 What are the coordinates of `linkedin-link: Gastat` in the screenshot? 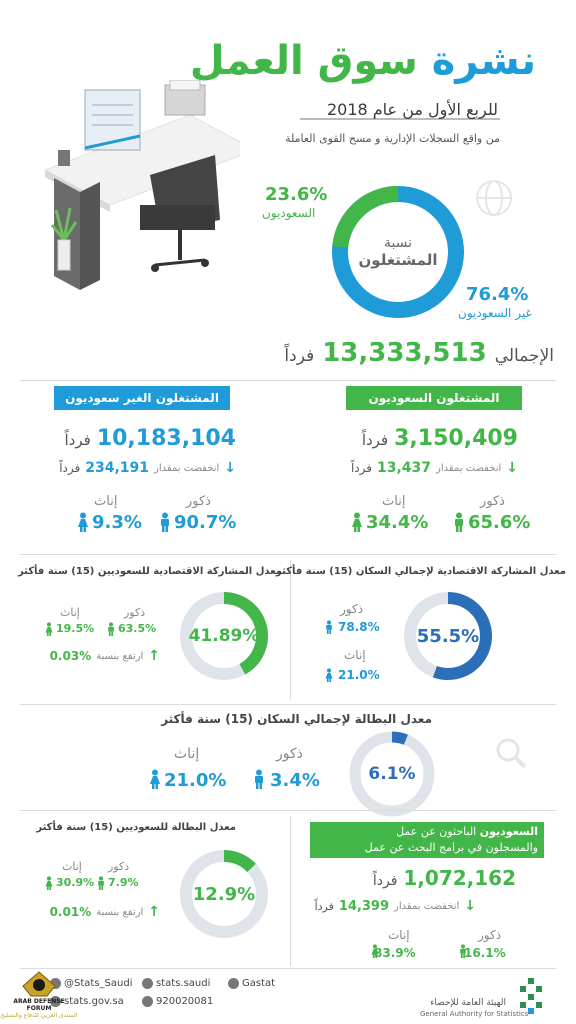 It's located at (251, 983).